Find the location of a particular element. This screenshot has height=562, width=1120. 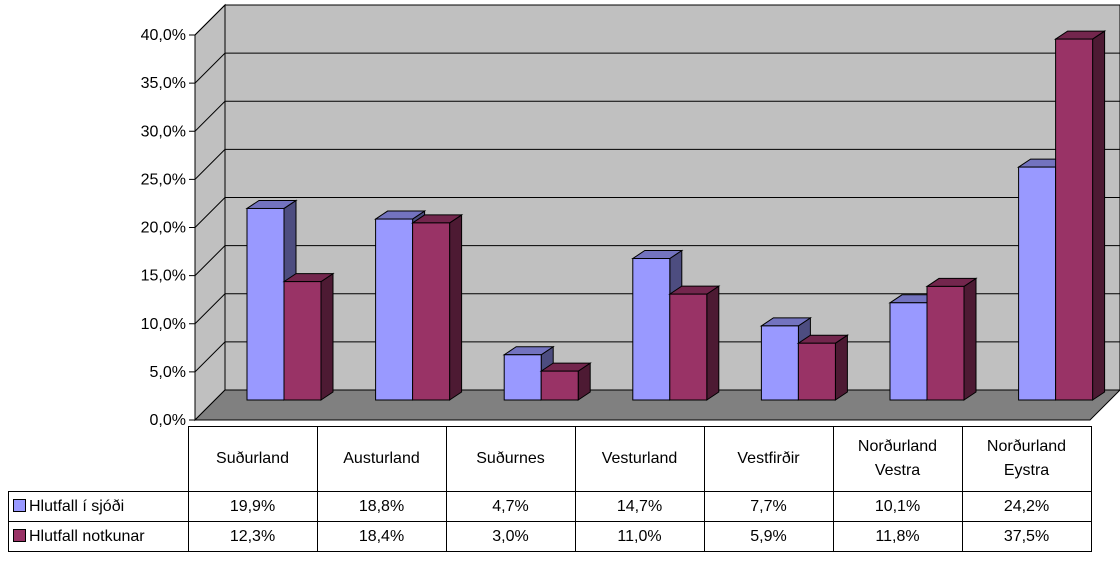

data-label: 37,5% is located at coordinates (1026, 536).